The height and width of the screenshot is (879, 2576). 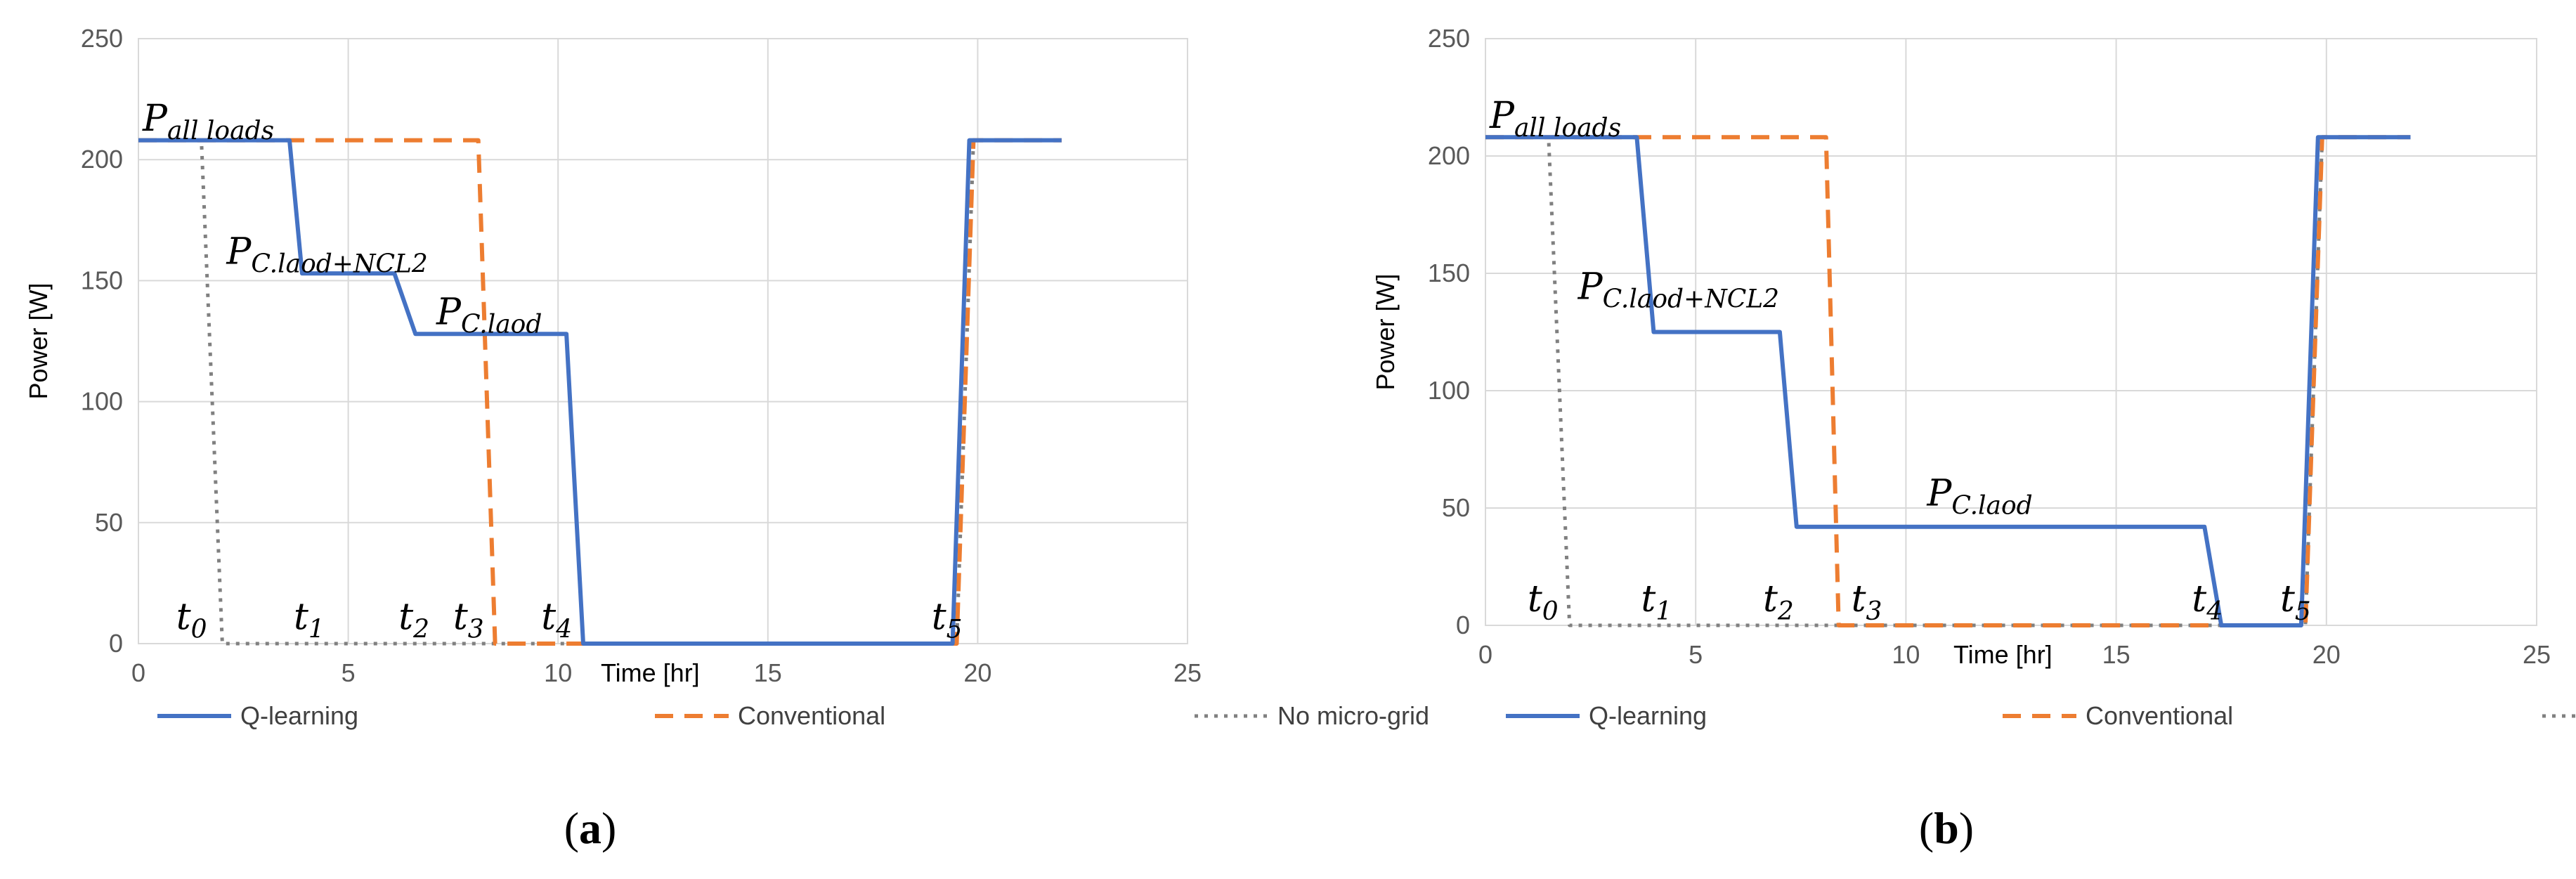 I want to click on annotation-subscript: 1, so click(x=1663, y=611).